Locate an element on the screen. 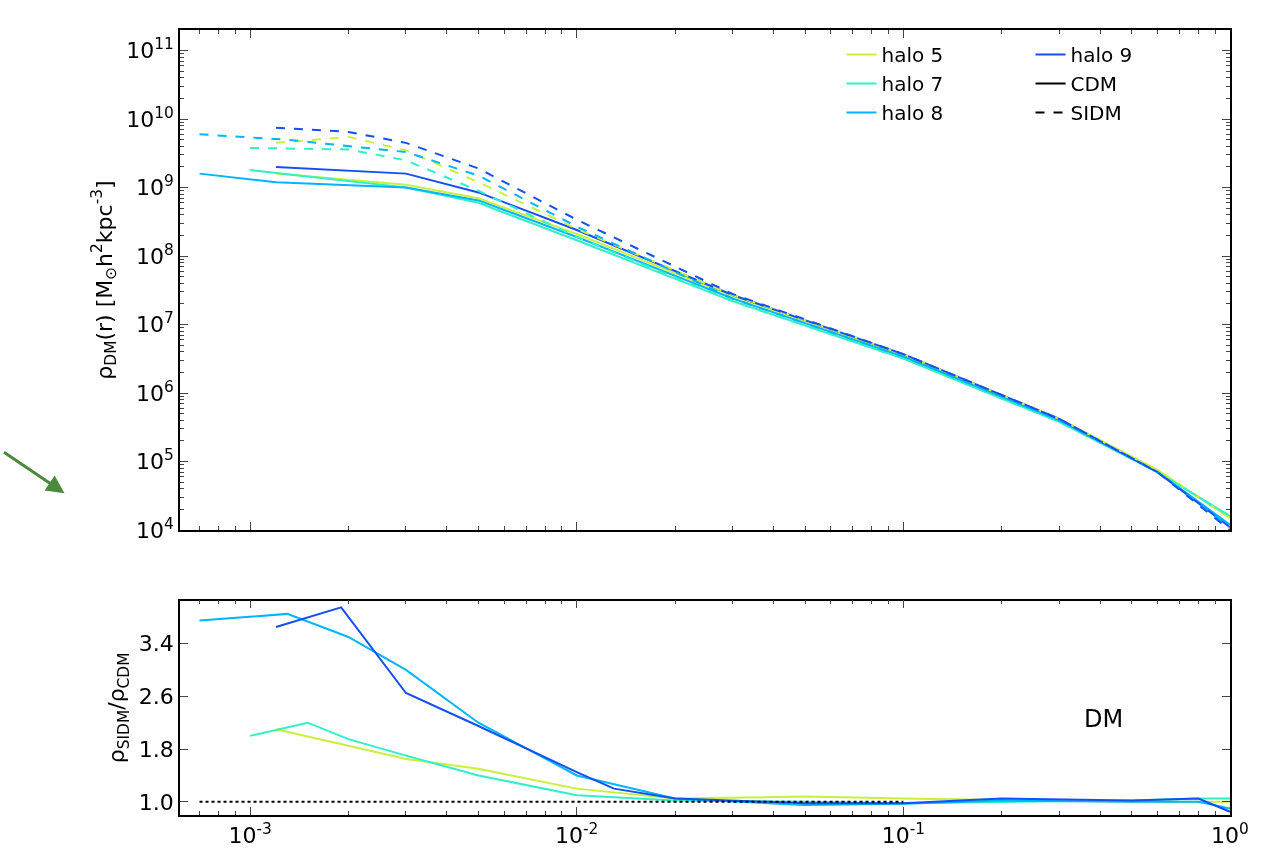  annotation: DM is located at coordinates (1104, 719).